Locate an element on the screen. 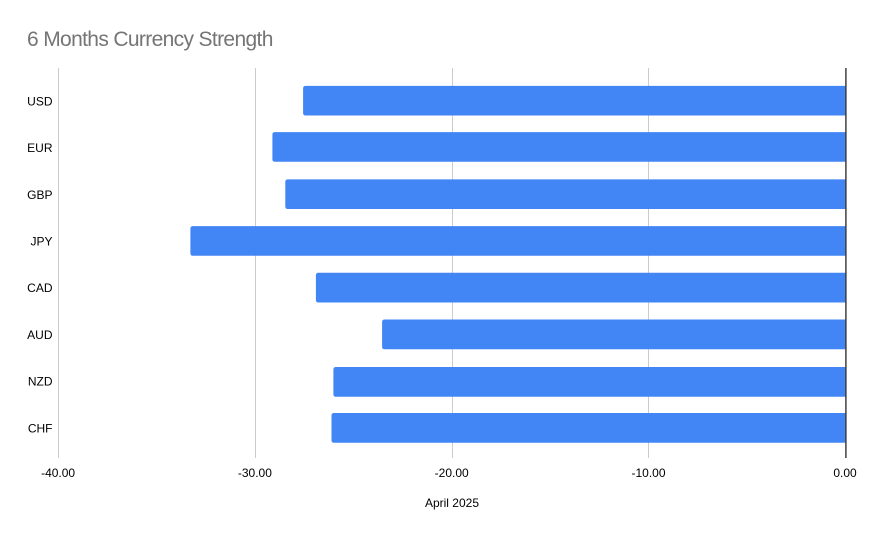 The height and width of the screenshot is (539, 872). svg-text: CHF is located at coordinates (40, 428).